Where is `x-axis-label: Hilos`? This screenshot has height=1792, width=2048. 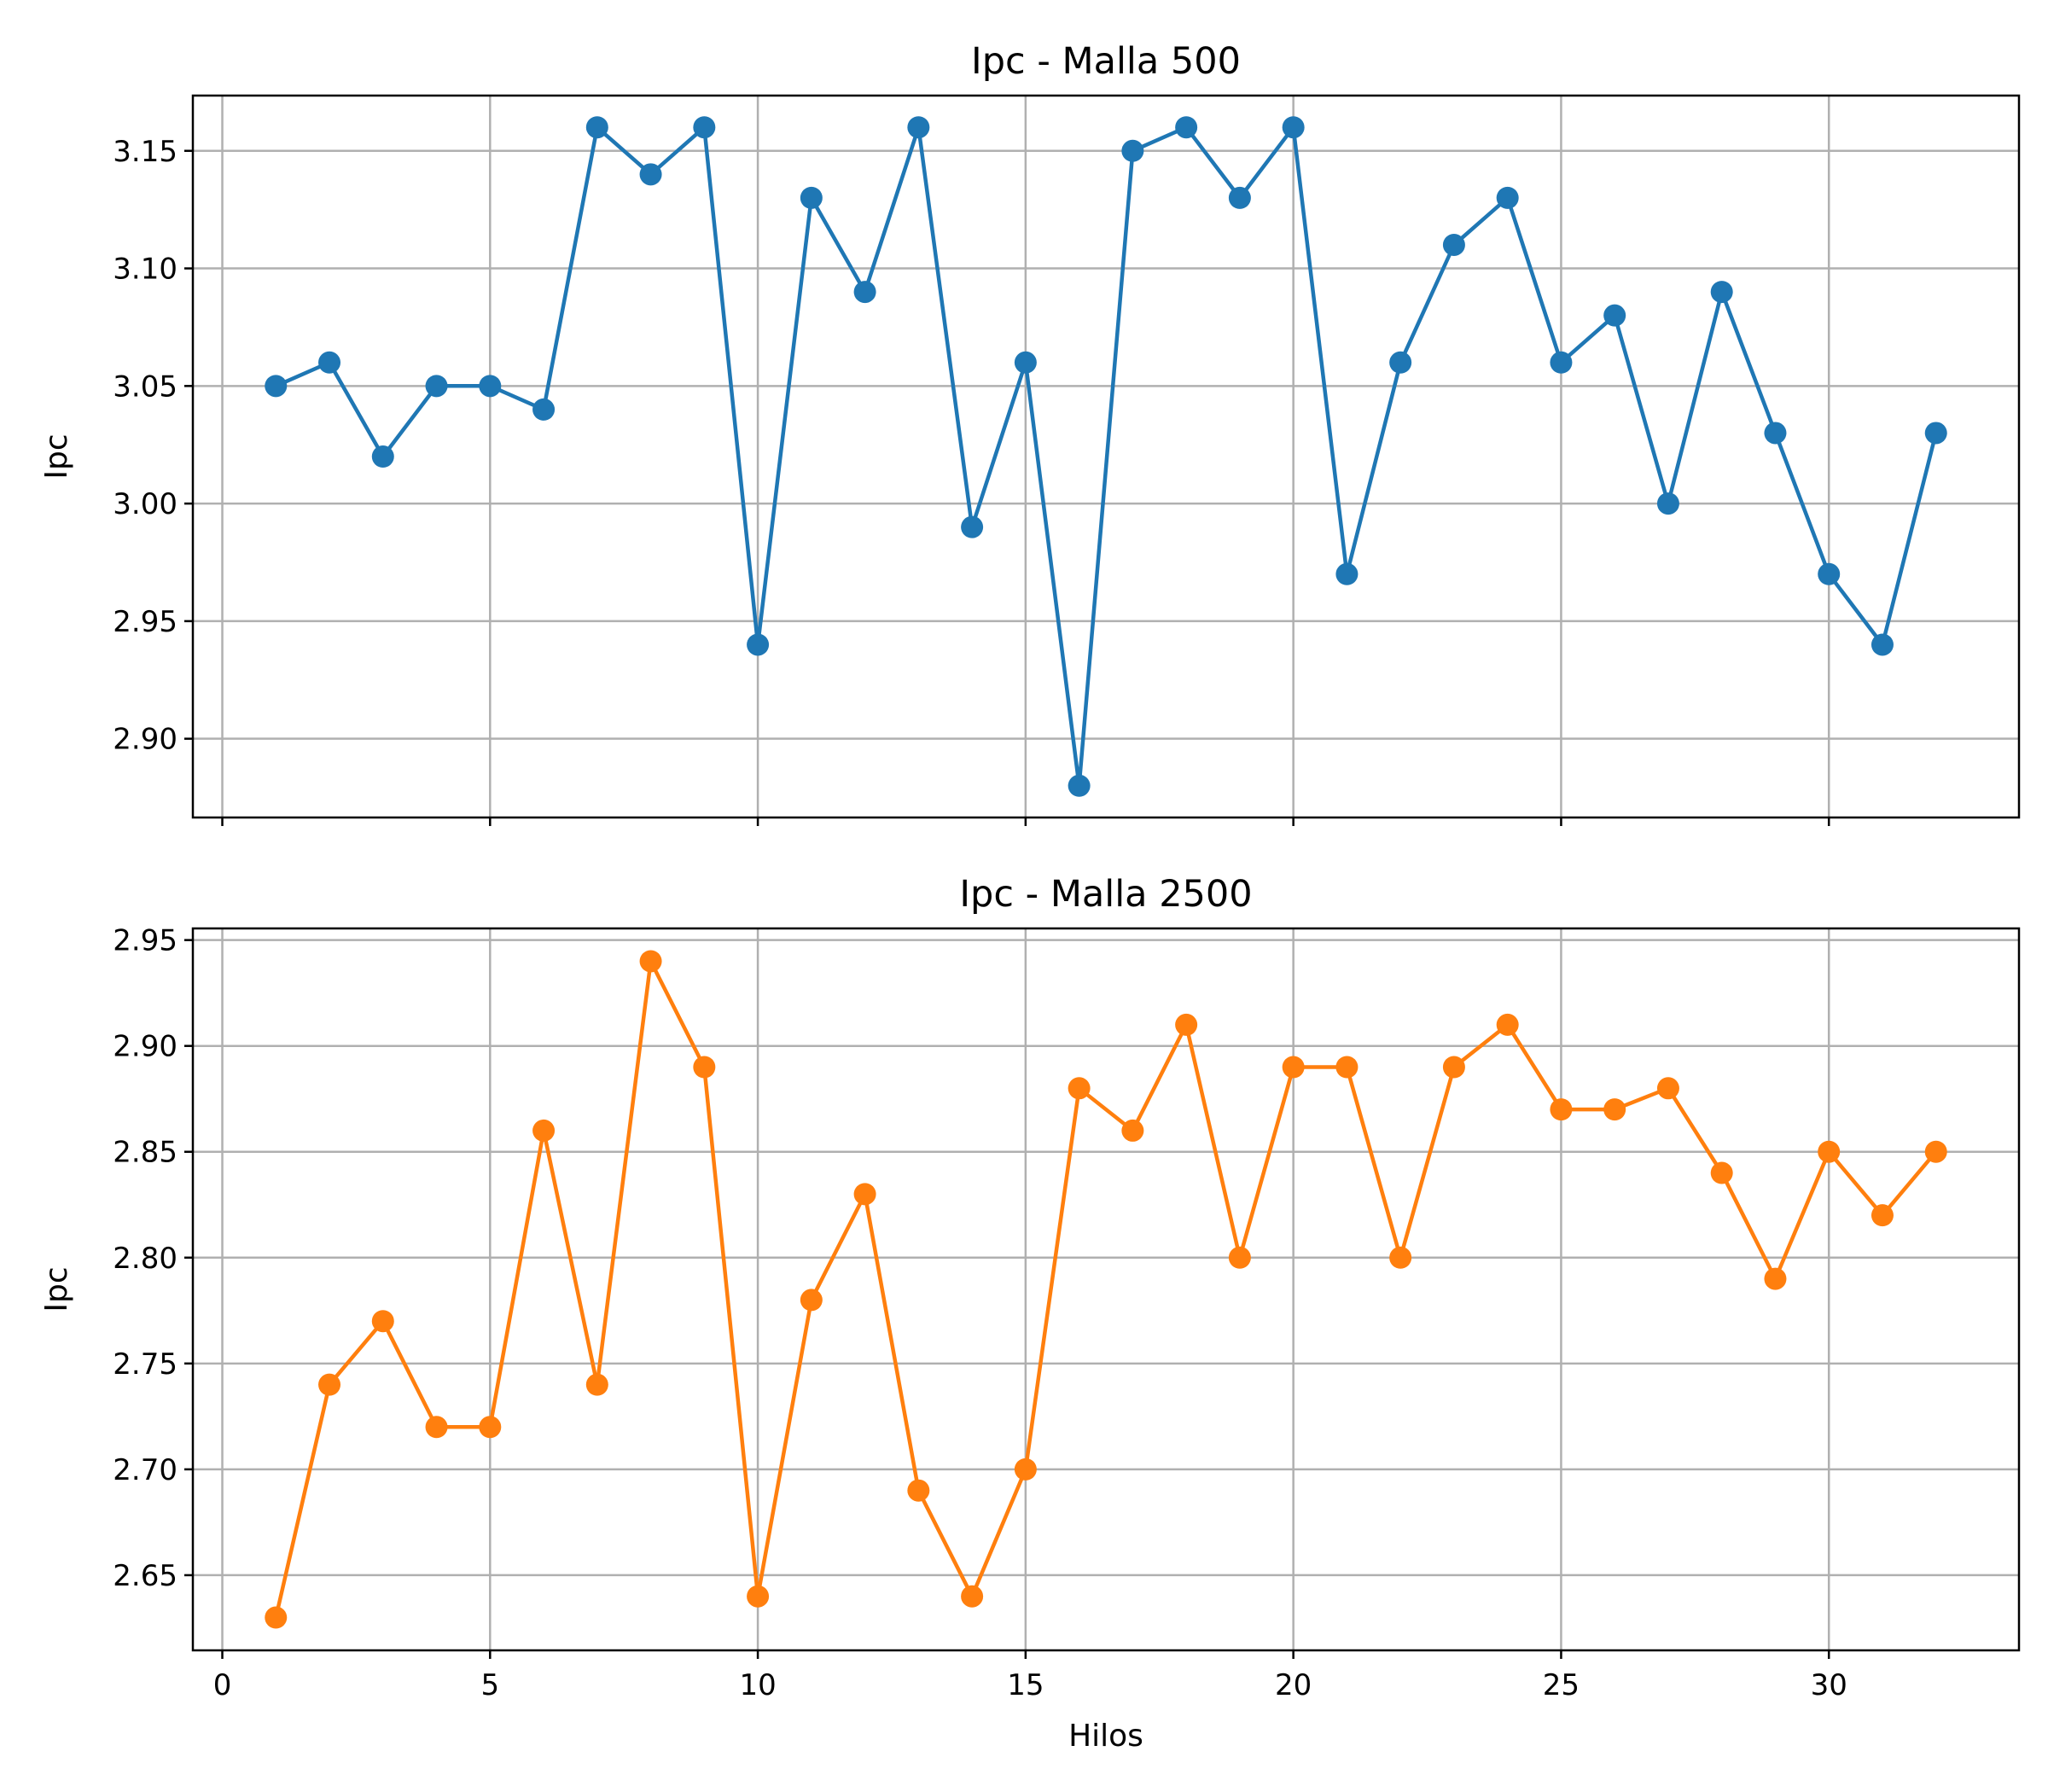
x-axis-label: Hilos is located at coordinates (1105, 1736).